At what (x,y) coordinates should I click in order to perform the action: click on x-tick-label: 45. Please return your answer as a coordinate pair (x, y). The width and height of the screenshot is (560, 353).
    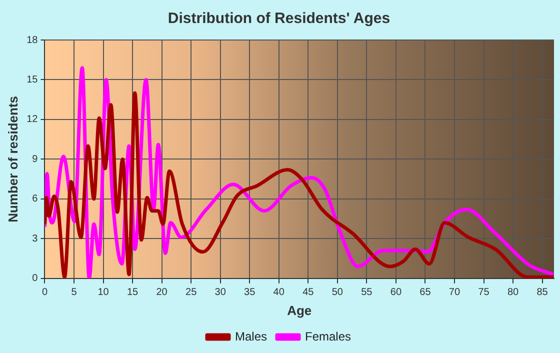
    Looking at the image, I should click on (308, 292).